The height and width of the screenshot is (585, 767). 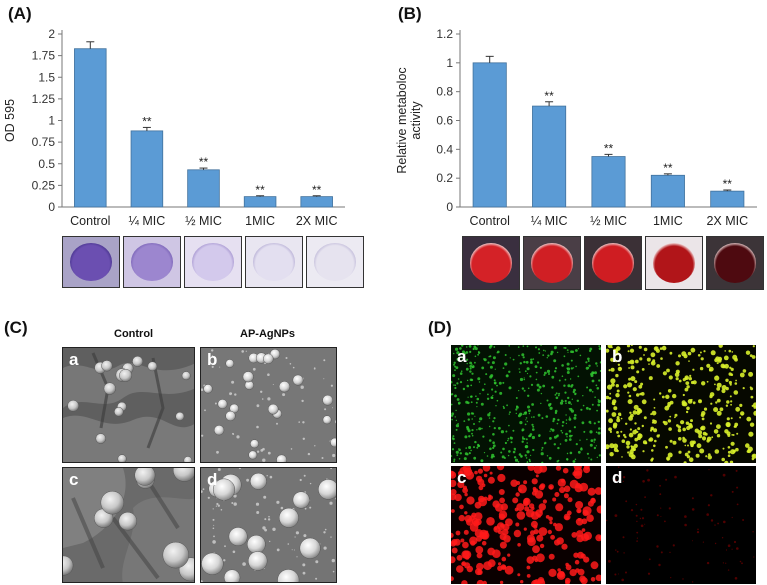 What do you see at coordinates (51, 121) in the screenshot?
I see `y-tick-label: 1` at bounding box center [51, 121].